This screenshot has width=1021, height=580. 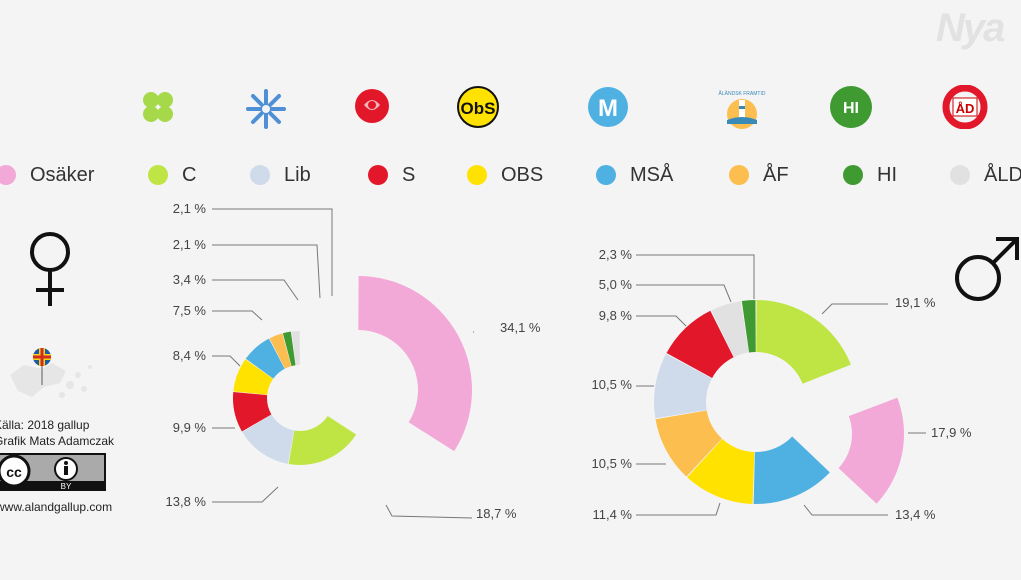 What do you see at coordinates (915, 302) in the screenshot?
I see `data-label-c: 19,1 %` at bounding box center [915, 302].